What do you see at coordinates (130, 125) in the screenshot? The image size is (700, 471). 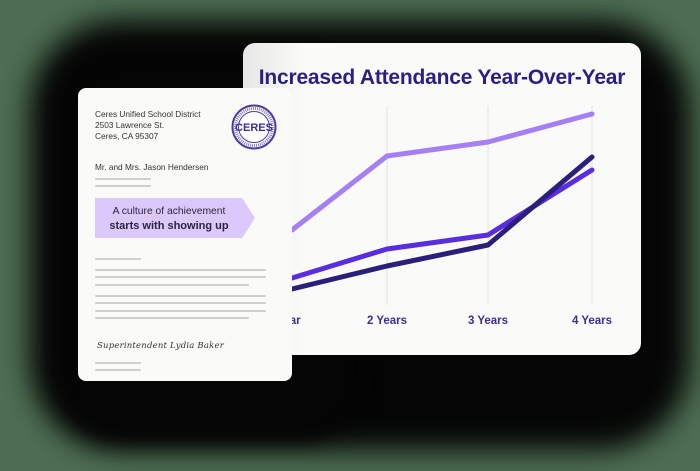 I see `address-line: 2503 Lawrence St.` at bounding box center [130, 125].